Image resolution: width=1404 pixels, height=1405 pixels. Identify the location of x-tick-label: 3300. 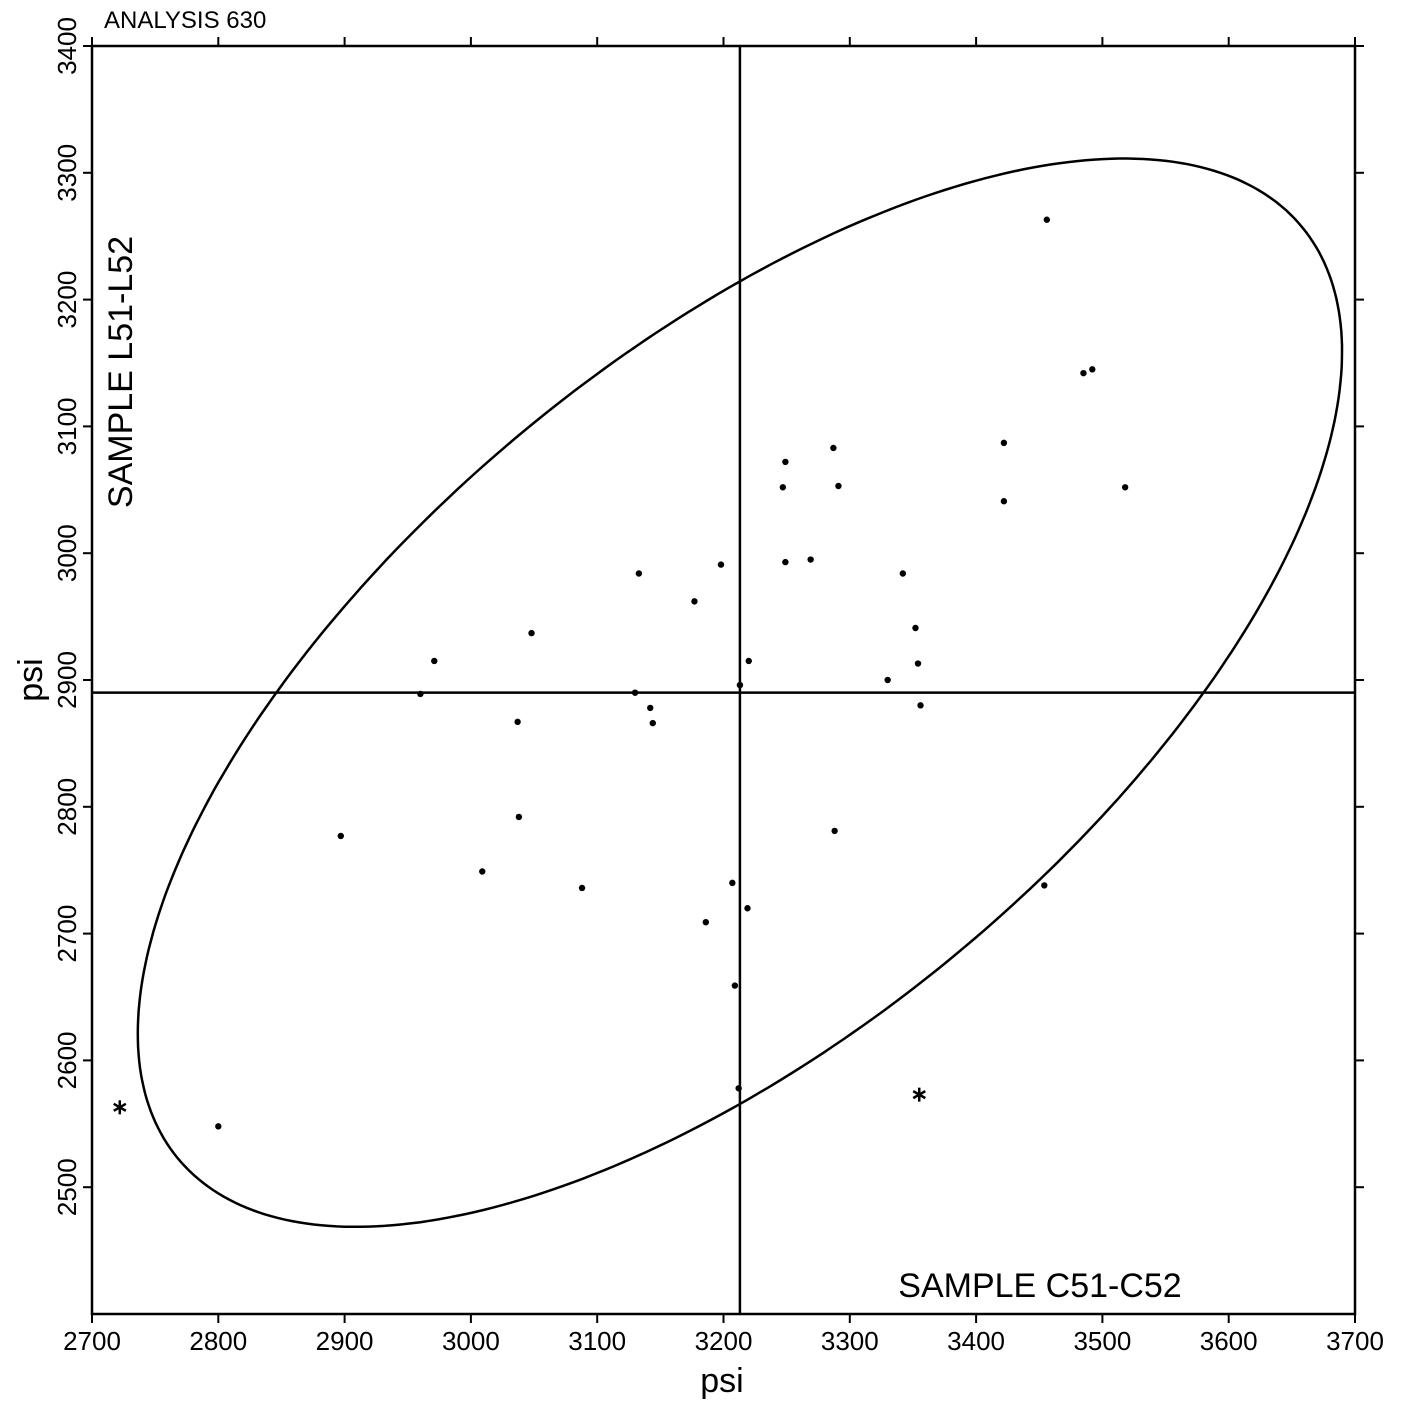
(850, 1341).